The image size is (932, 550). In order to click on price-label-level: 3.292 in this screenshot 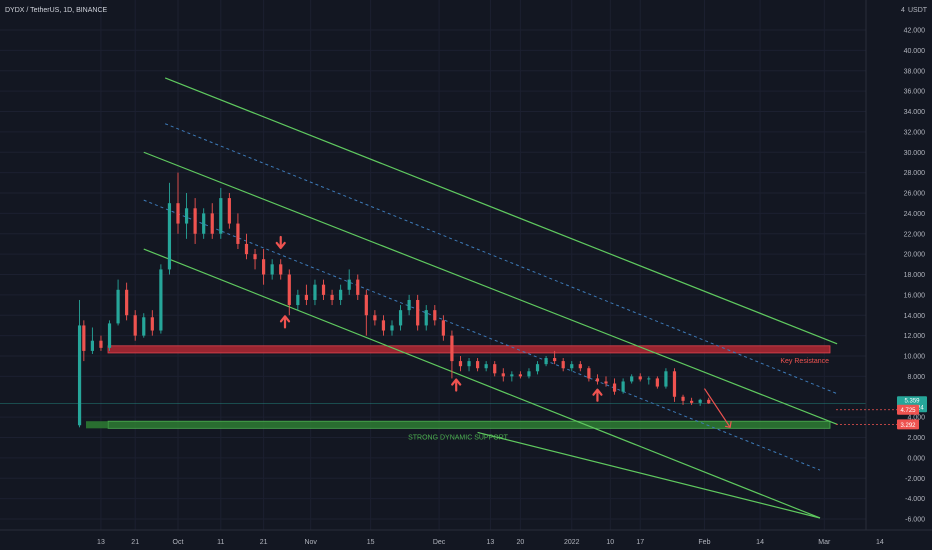, I will do `click(877, 424)`.